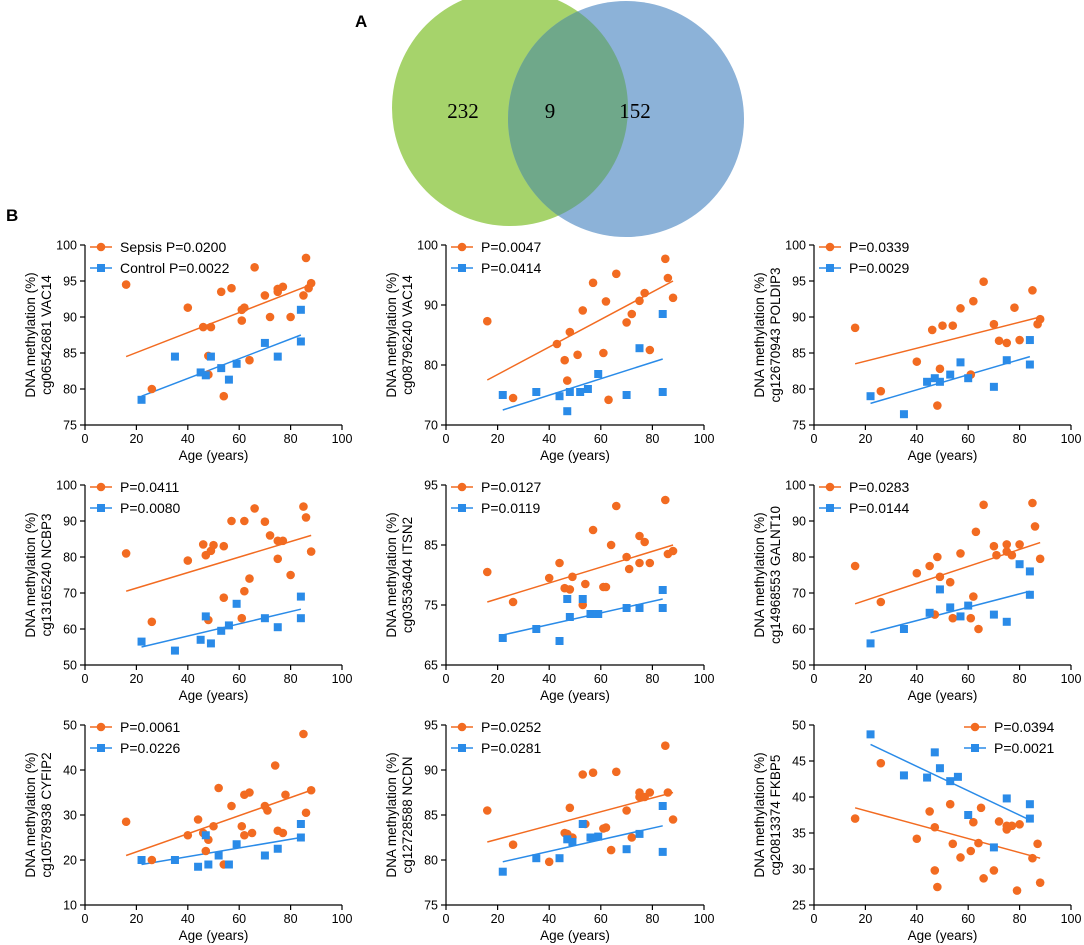  Describe the element at coordinates (799, 762) in the screenshot. I see `y-tick-label: 45` at that location.